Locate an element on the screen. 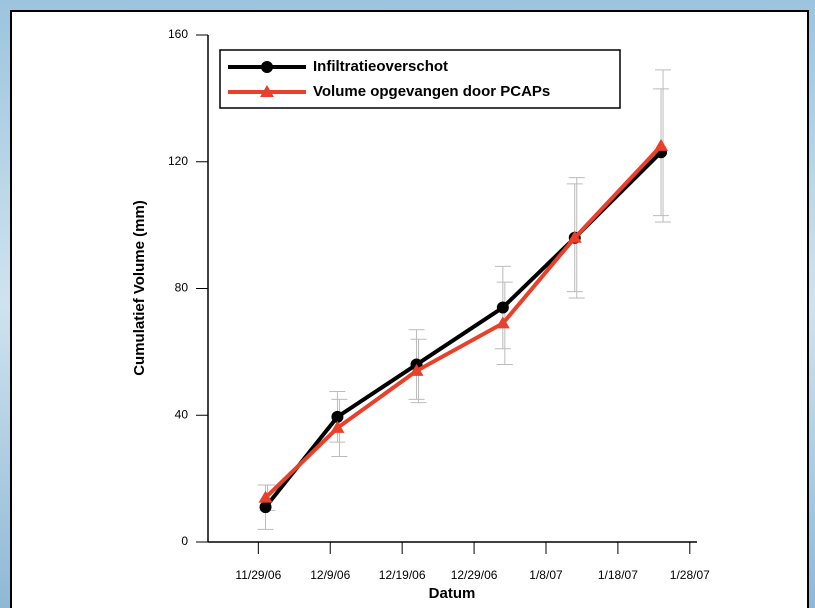 The height and width of the screenshot is (608, 815). legend-label: Volume opgevangen door PCAPs is located at coordinates (431, 91).